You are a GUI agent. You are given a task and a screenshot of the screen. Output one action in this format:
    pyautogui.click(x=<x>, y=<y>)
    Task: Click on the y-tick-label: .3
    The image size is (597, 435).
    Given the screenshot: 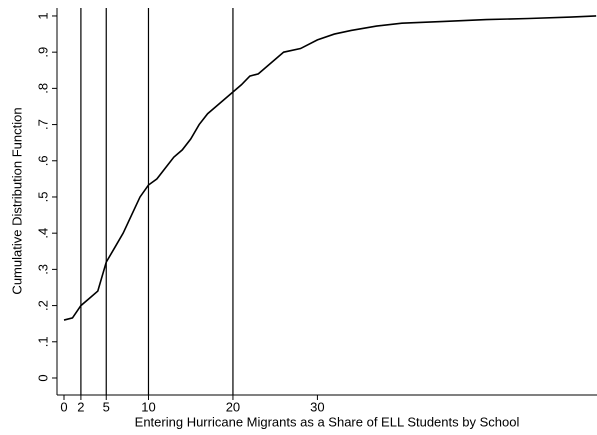 What is the action you would take?
    pyautogui.click(x=42, y=269)
    